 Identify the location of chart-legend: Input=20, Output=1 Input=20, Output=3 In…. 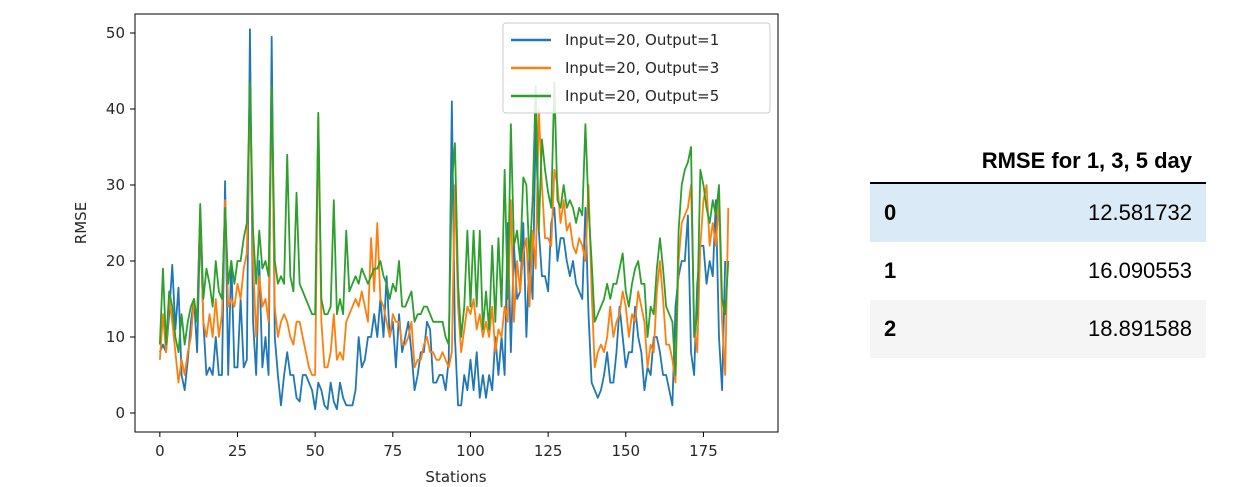
(636, 68).